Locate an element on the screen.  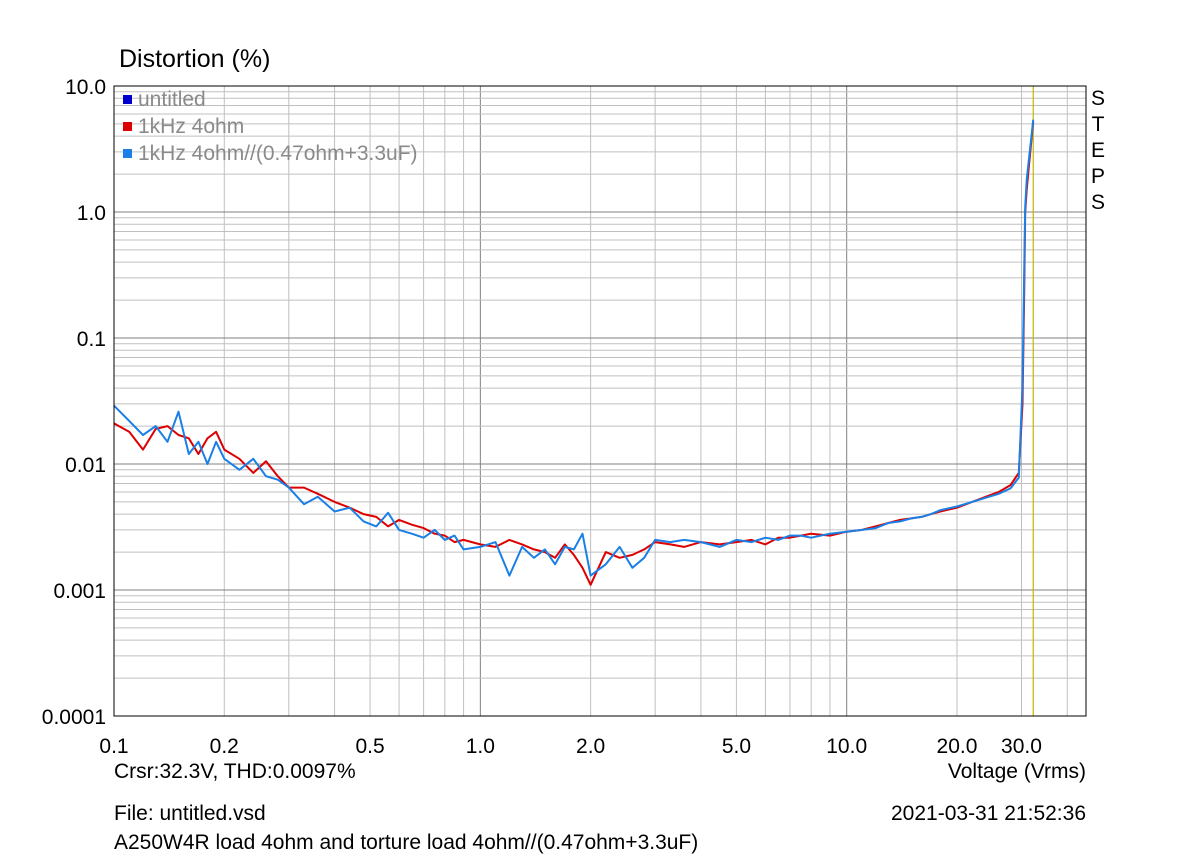
x-tick-label: 5.0 is located at coordinates (736, 746).